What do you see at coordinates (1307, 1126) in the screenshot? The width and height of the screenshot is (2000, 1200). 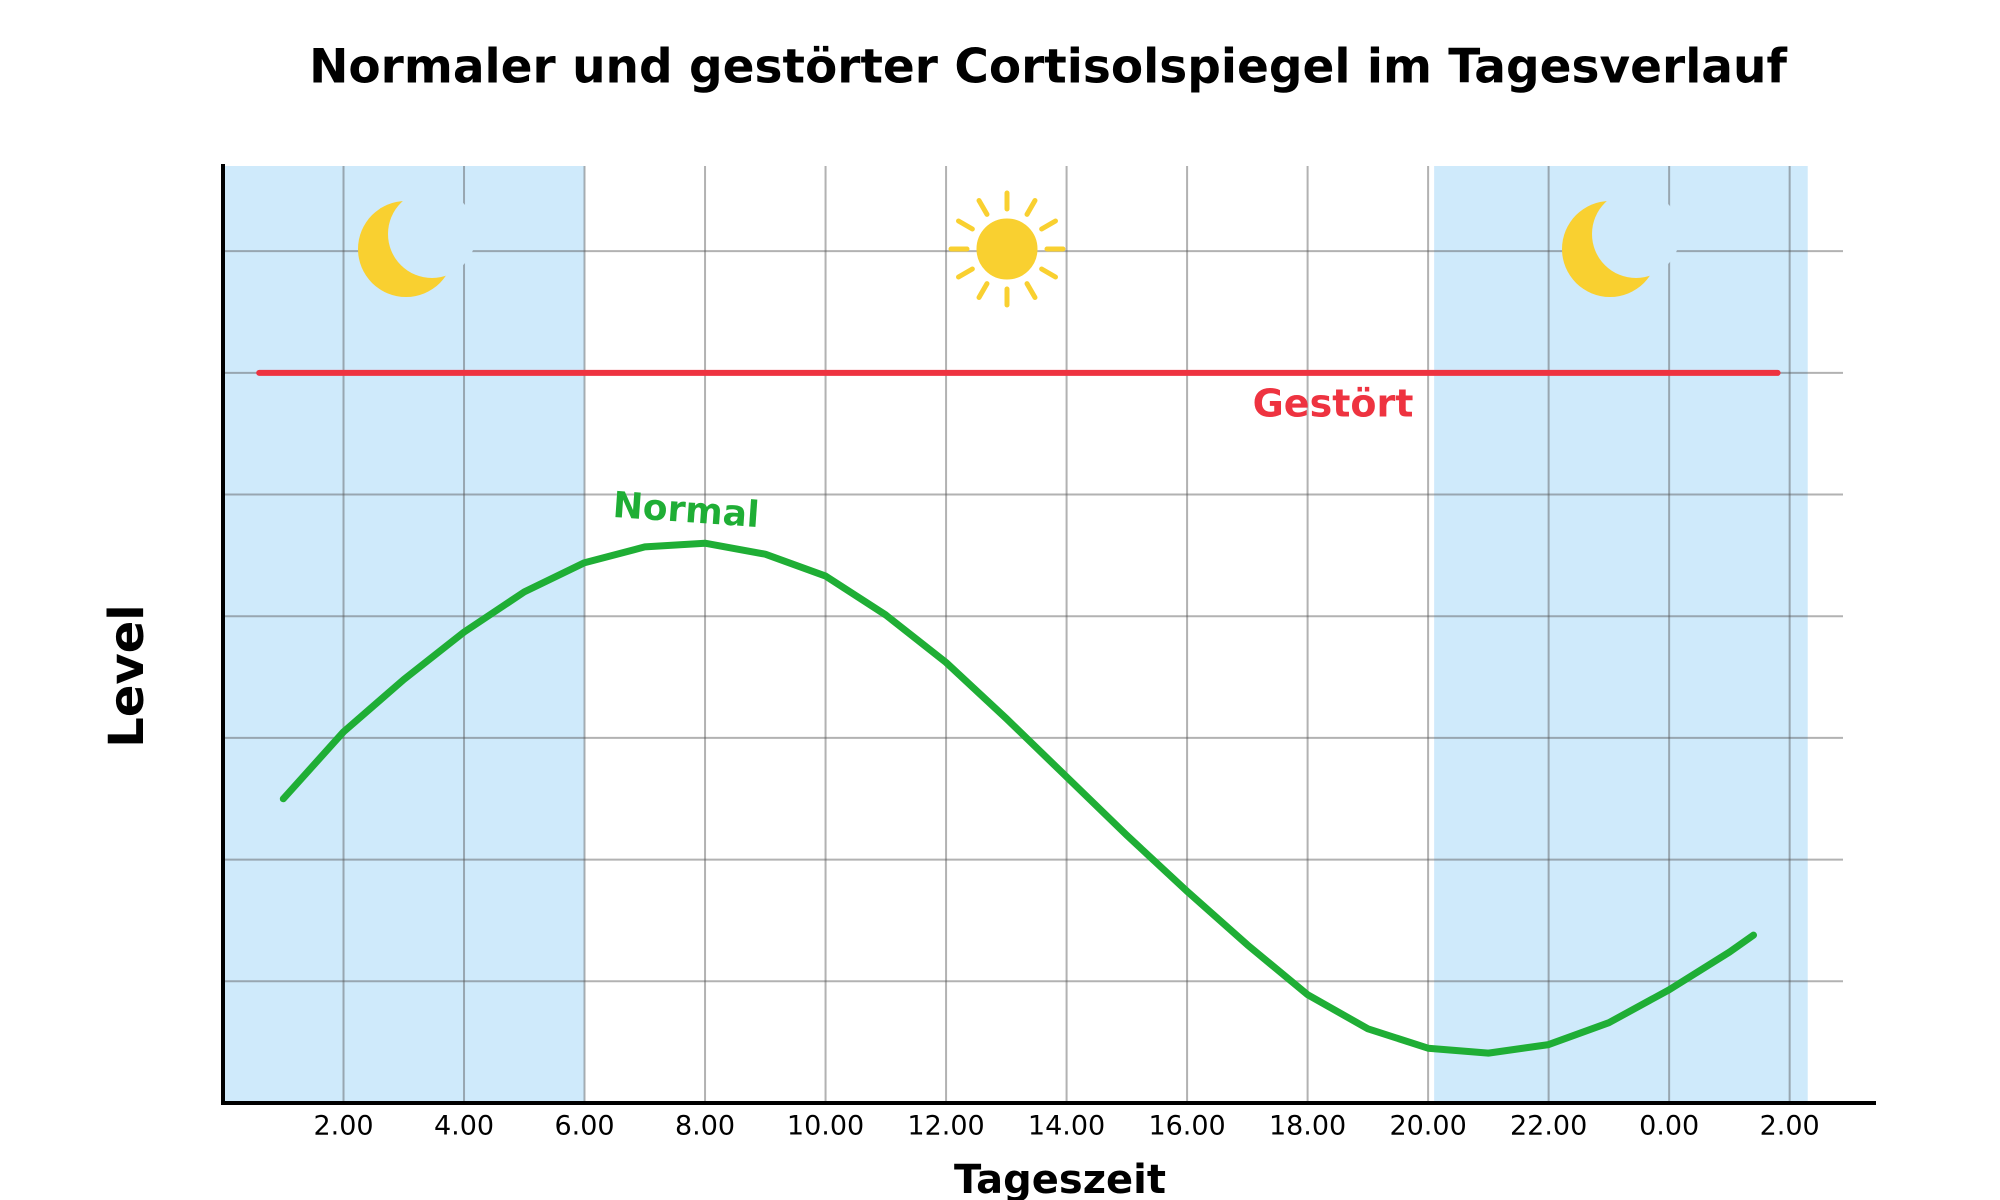 I see `x-tick-label: 18.00` at bounding box center [1307, 1126].